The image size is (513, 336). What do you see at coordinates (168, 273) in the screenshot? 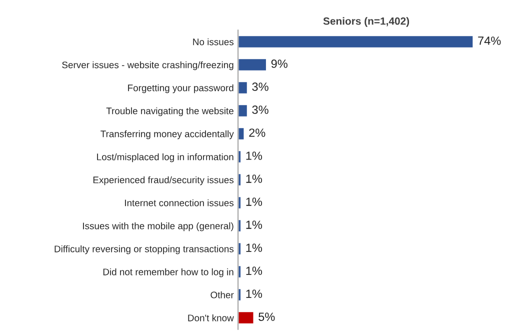
I see `y-tick-label: Did not remember how to log in` at bounding box center [168, 273].